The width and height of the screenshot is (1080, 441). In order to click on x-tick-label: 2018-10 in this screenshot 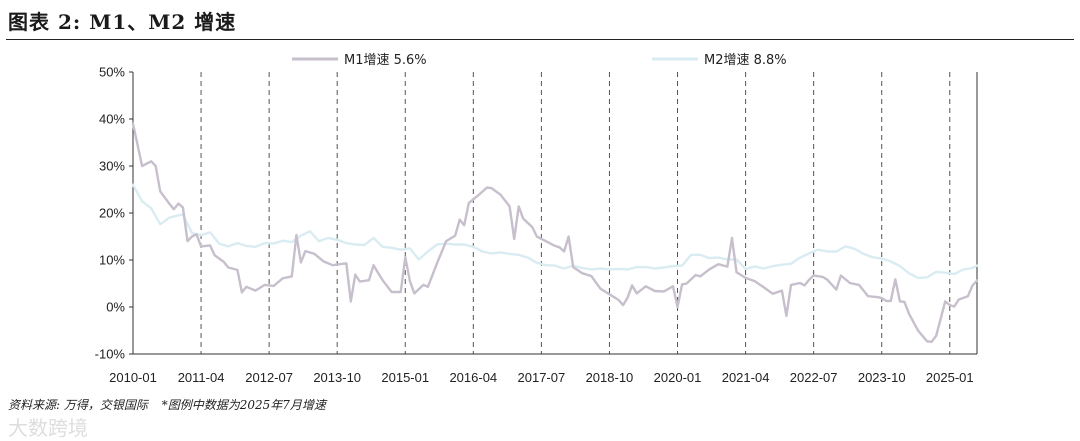, I will do `click(610, 377)`.